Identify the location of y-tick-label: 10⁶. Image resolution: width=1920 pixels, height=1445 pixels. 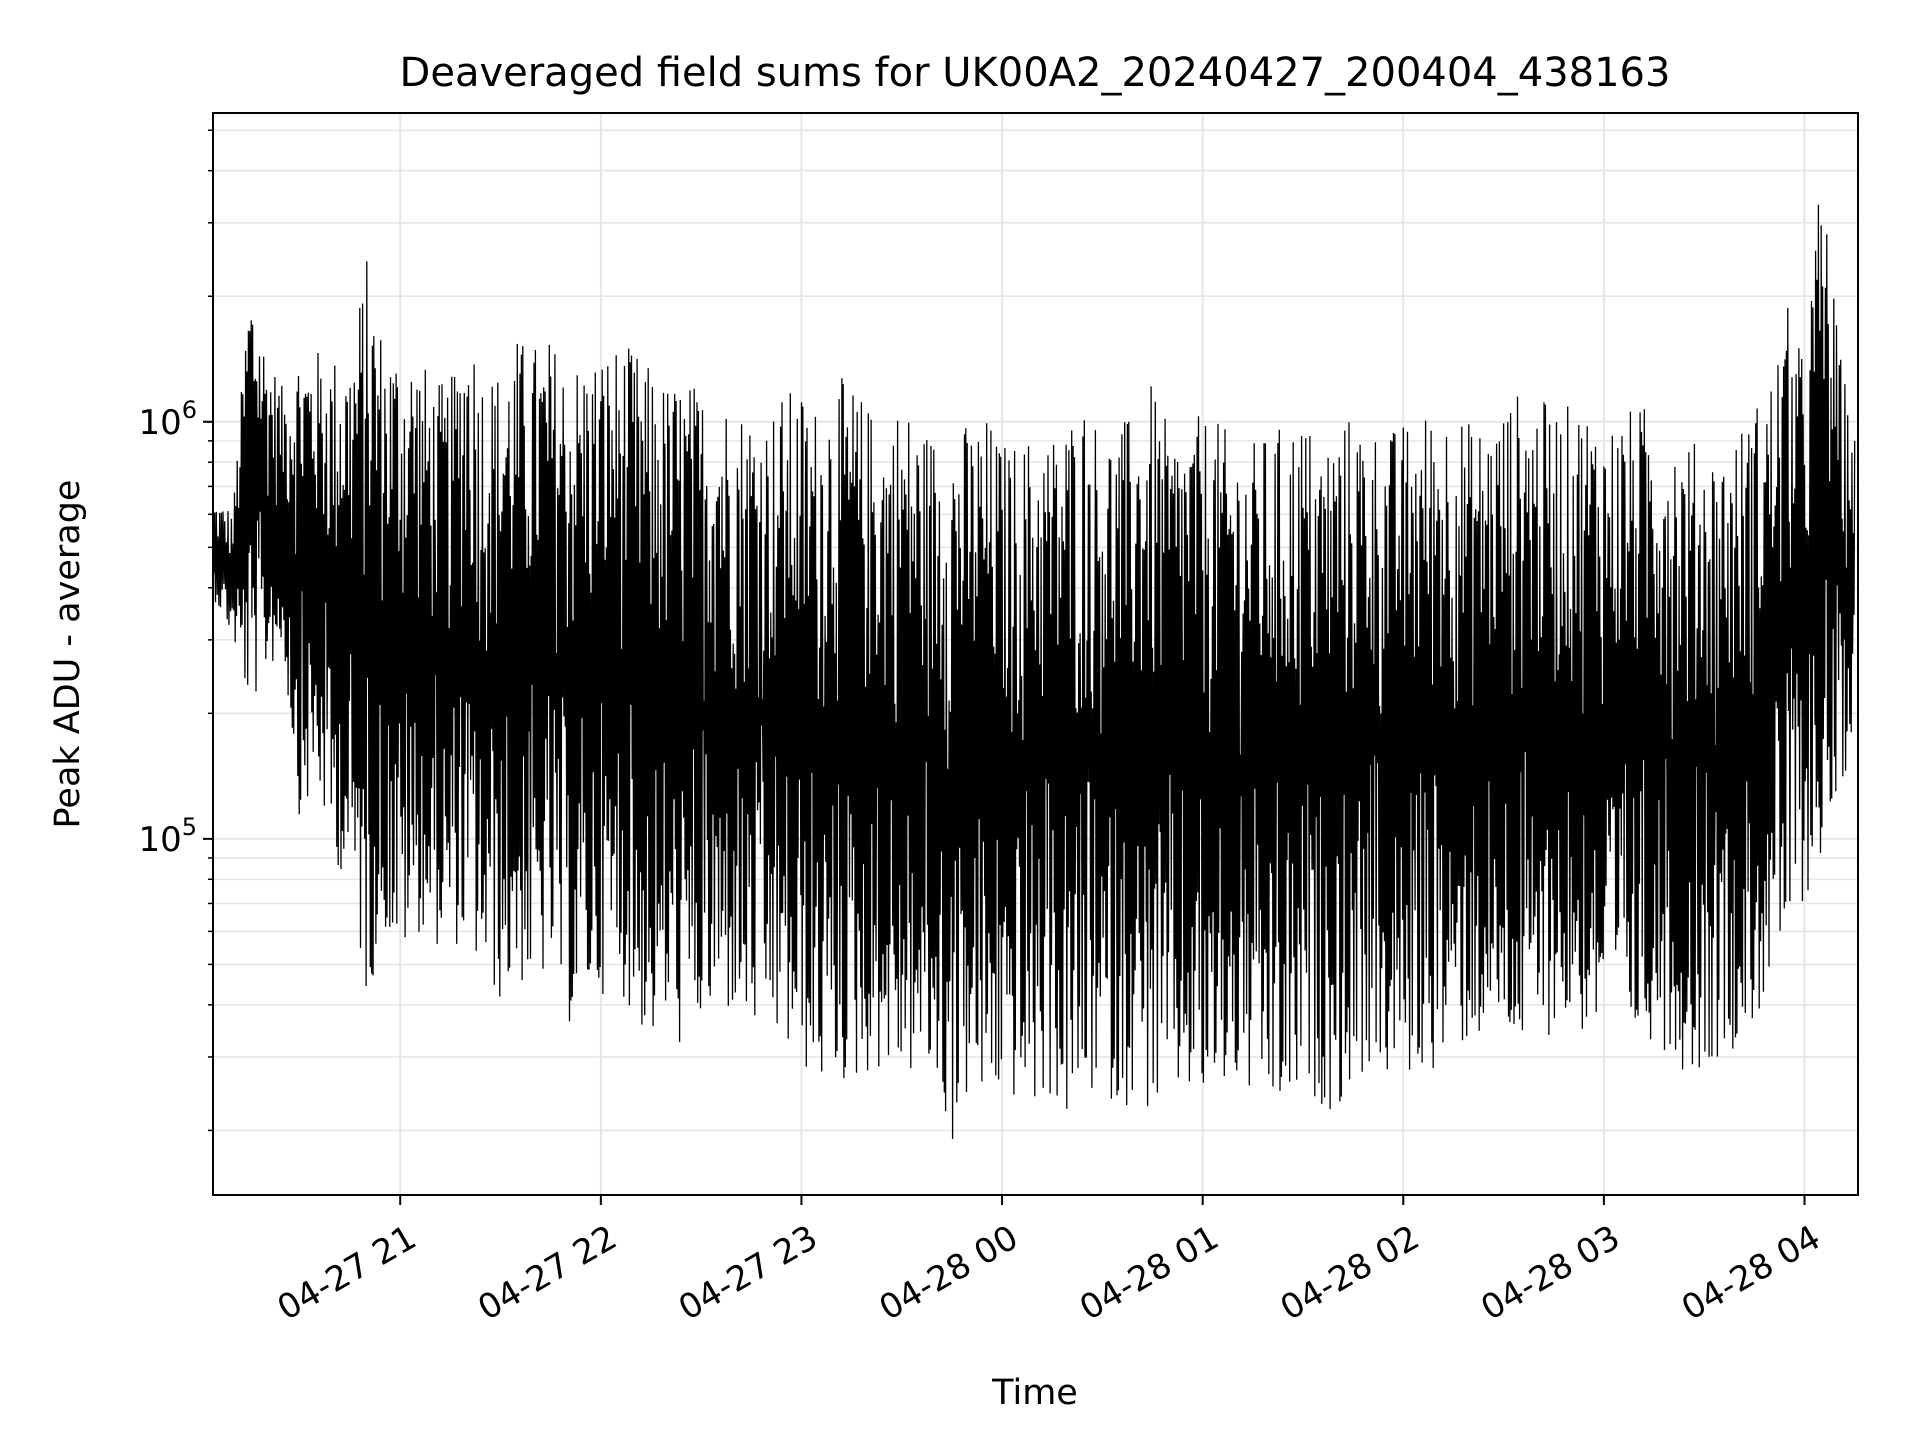
(167, 419).